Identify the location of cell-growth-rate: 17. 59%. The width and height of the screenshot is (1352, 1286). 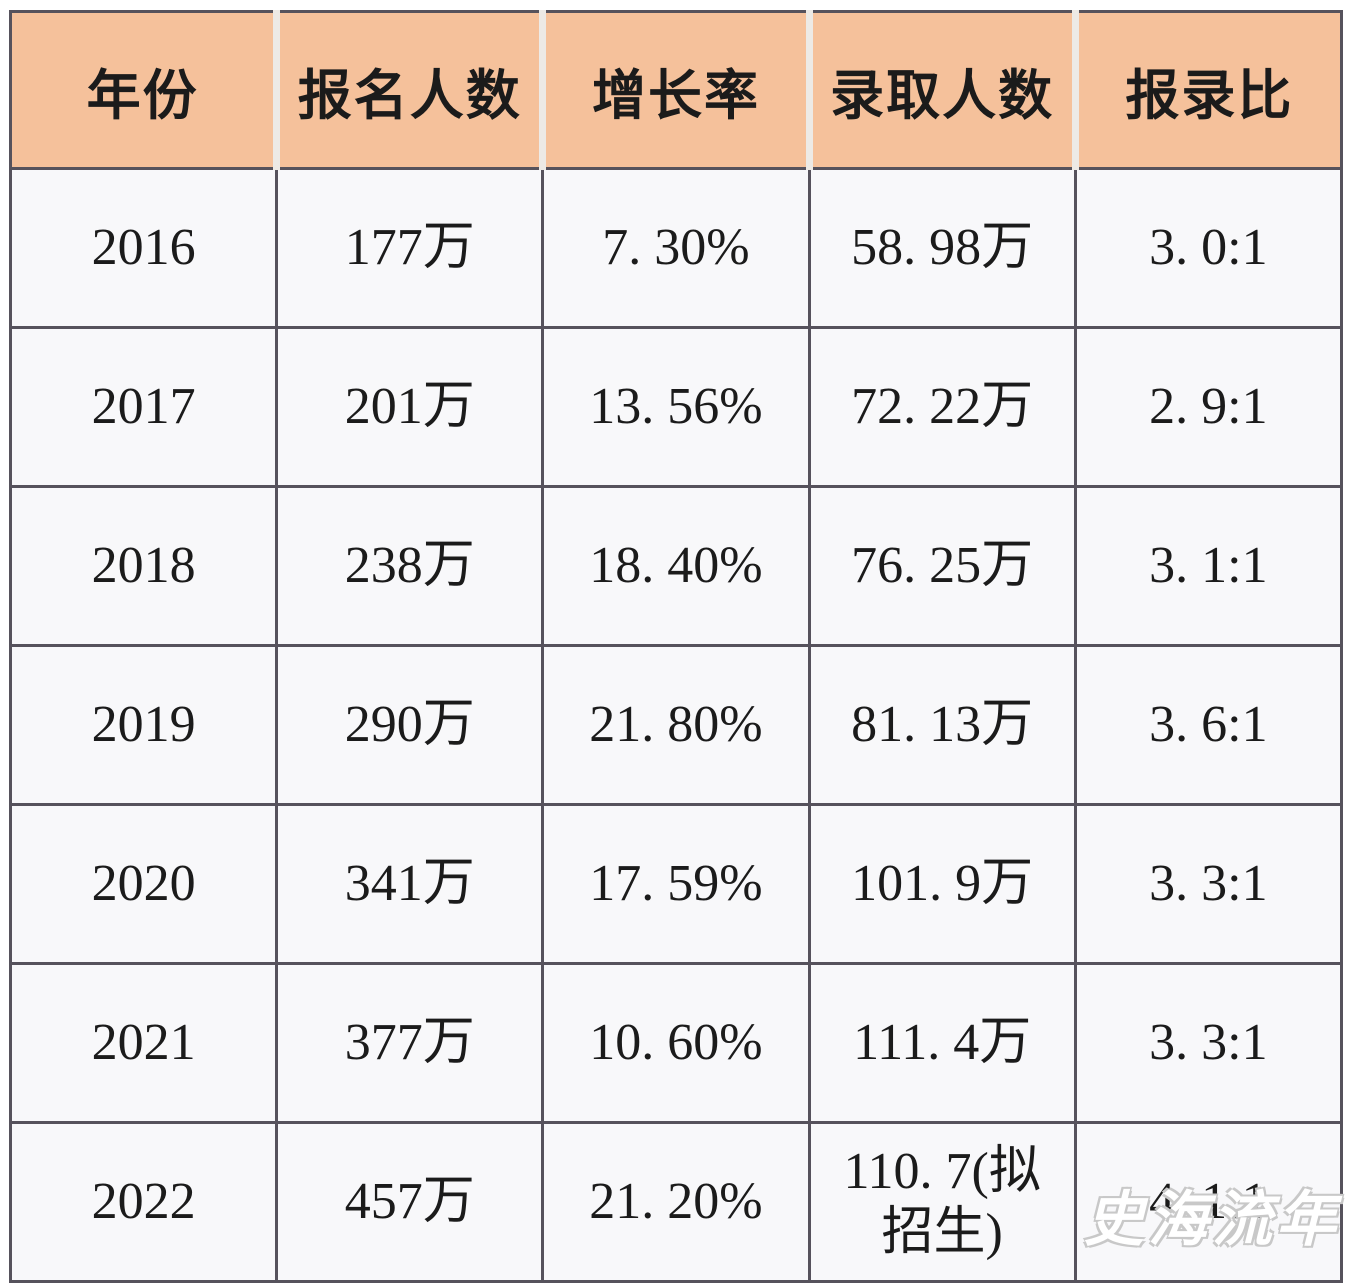
(676, 884).